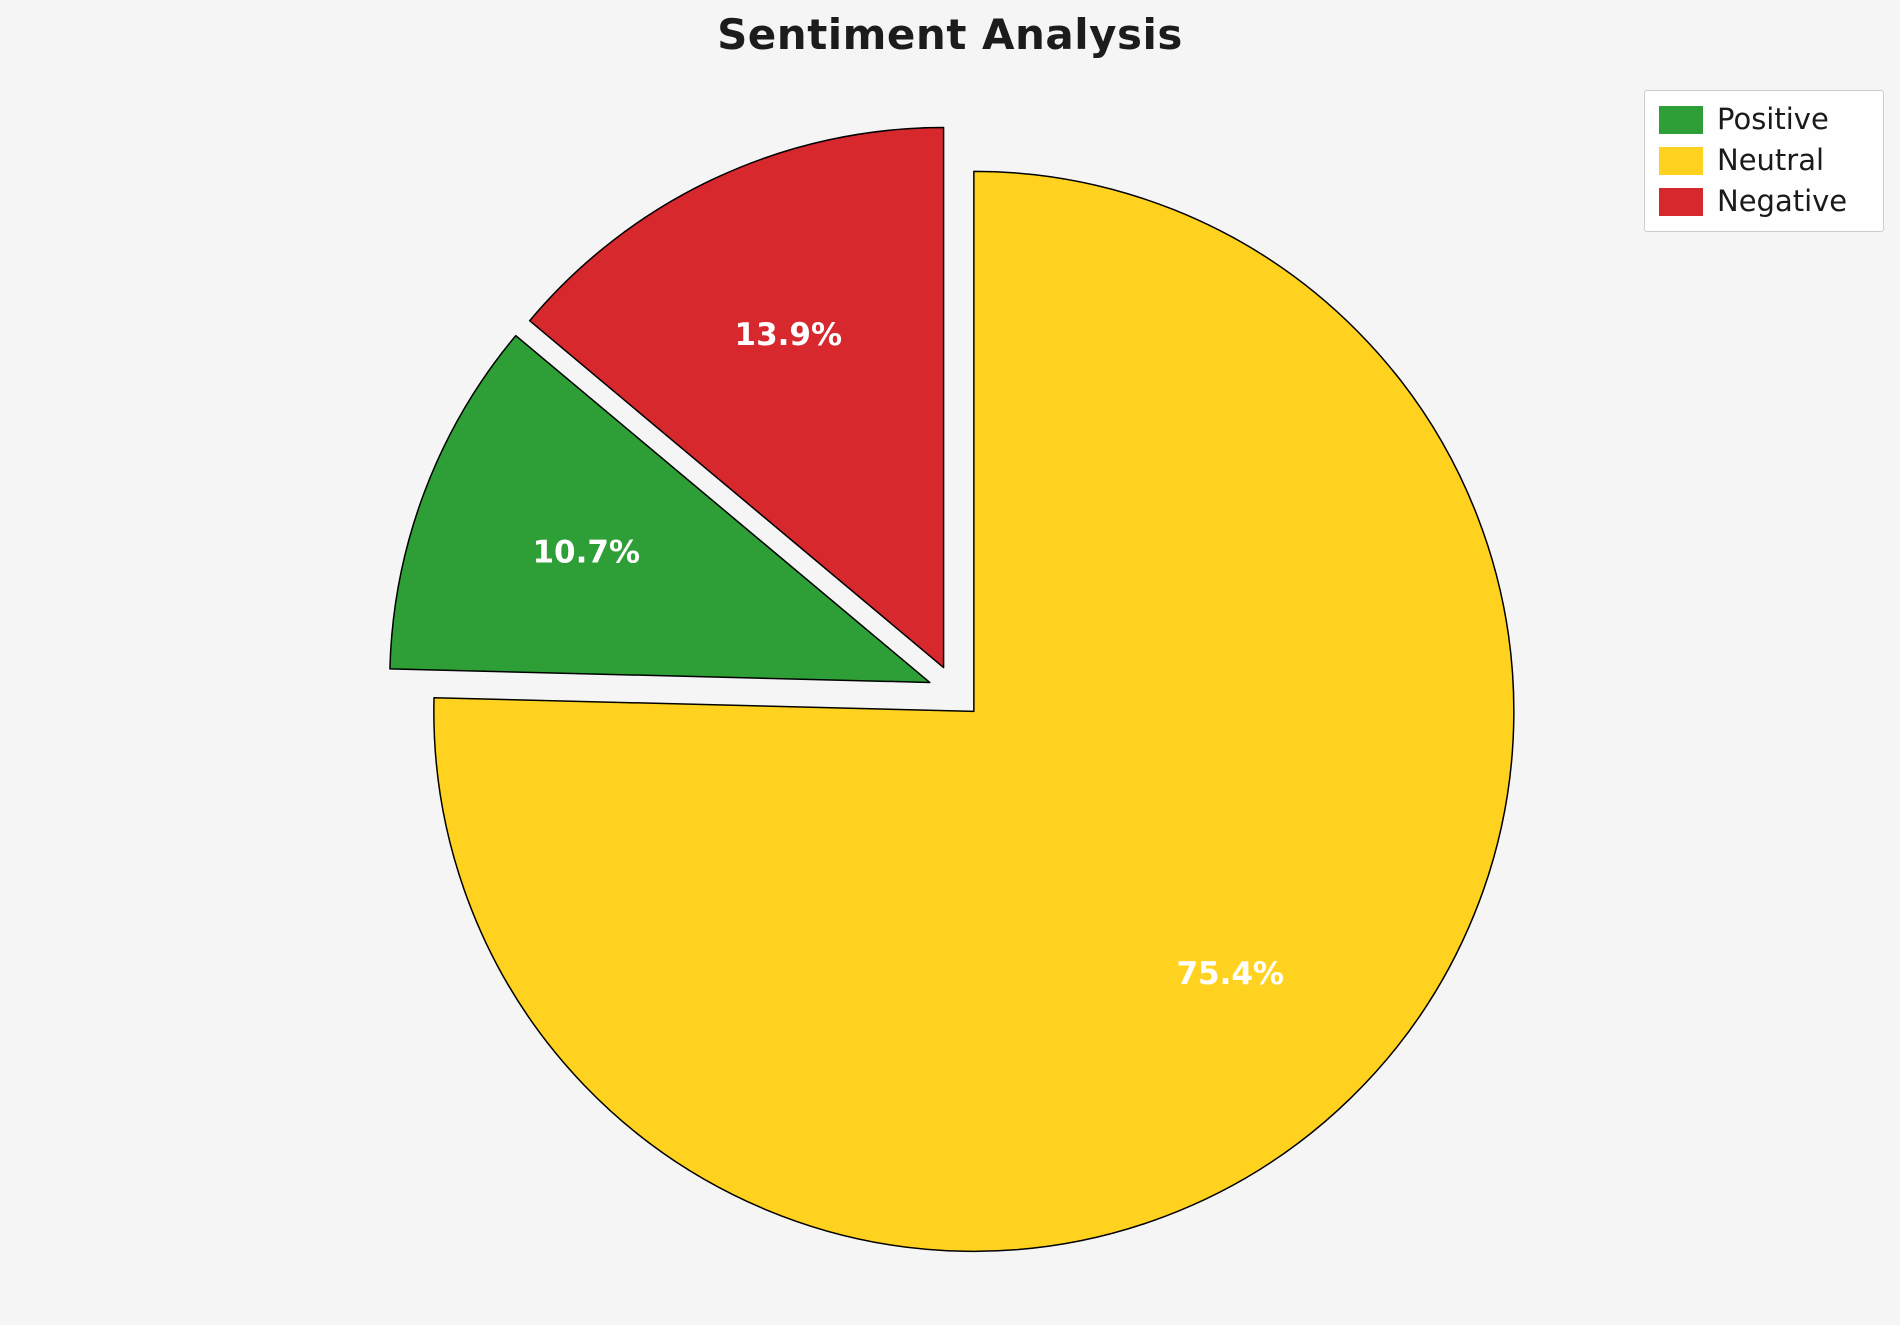  Describe the element at coordinates (1782, 200) in the screenshot. I see `legend-label-negative: Negative` at that location.